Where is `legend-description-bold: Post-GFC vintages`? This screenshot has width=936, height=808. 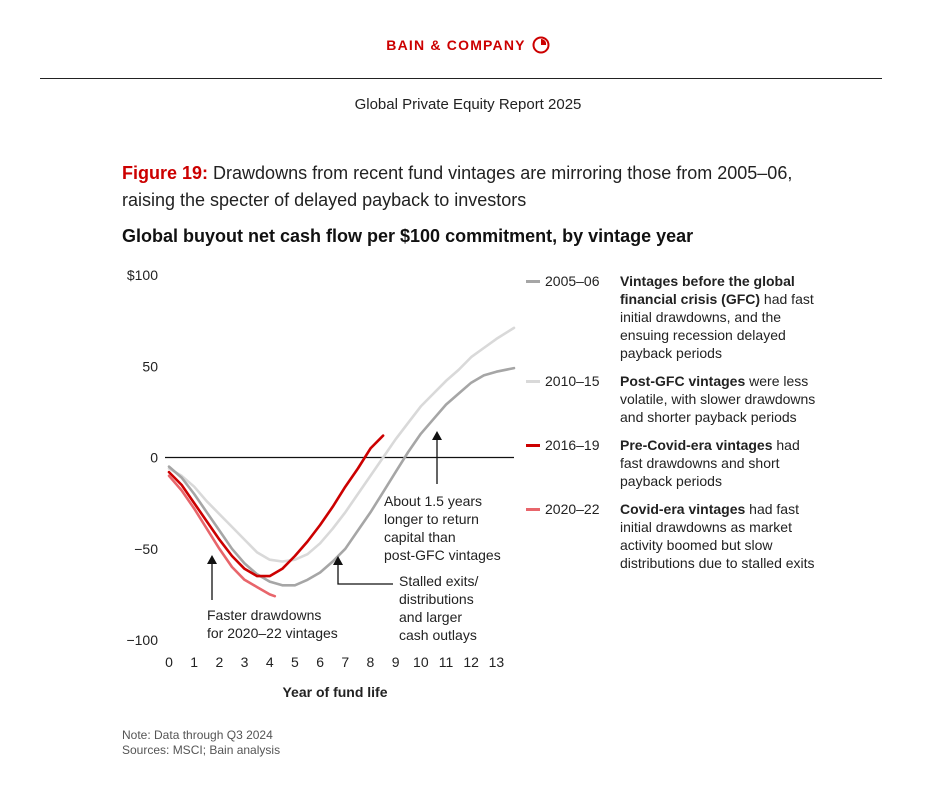
legend-description-bold: Post-GFC vintages is located at coordinates (683, 381).